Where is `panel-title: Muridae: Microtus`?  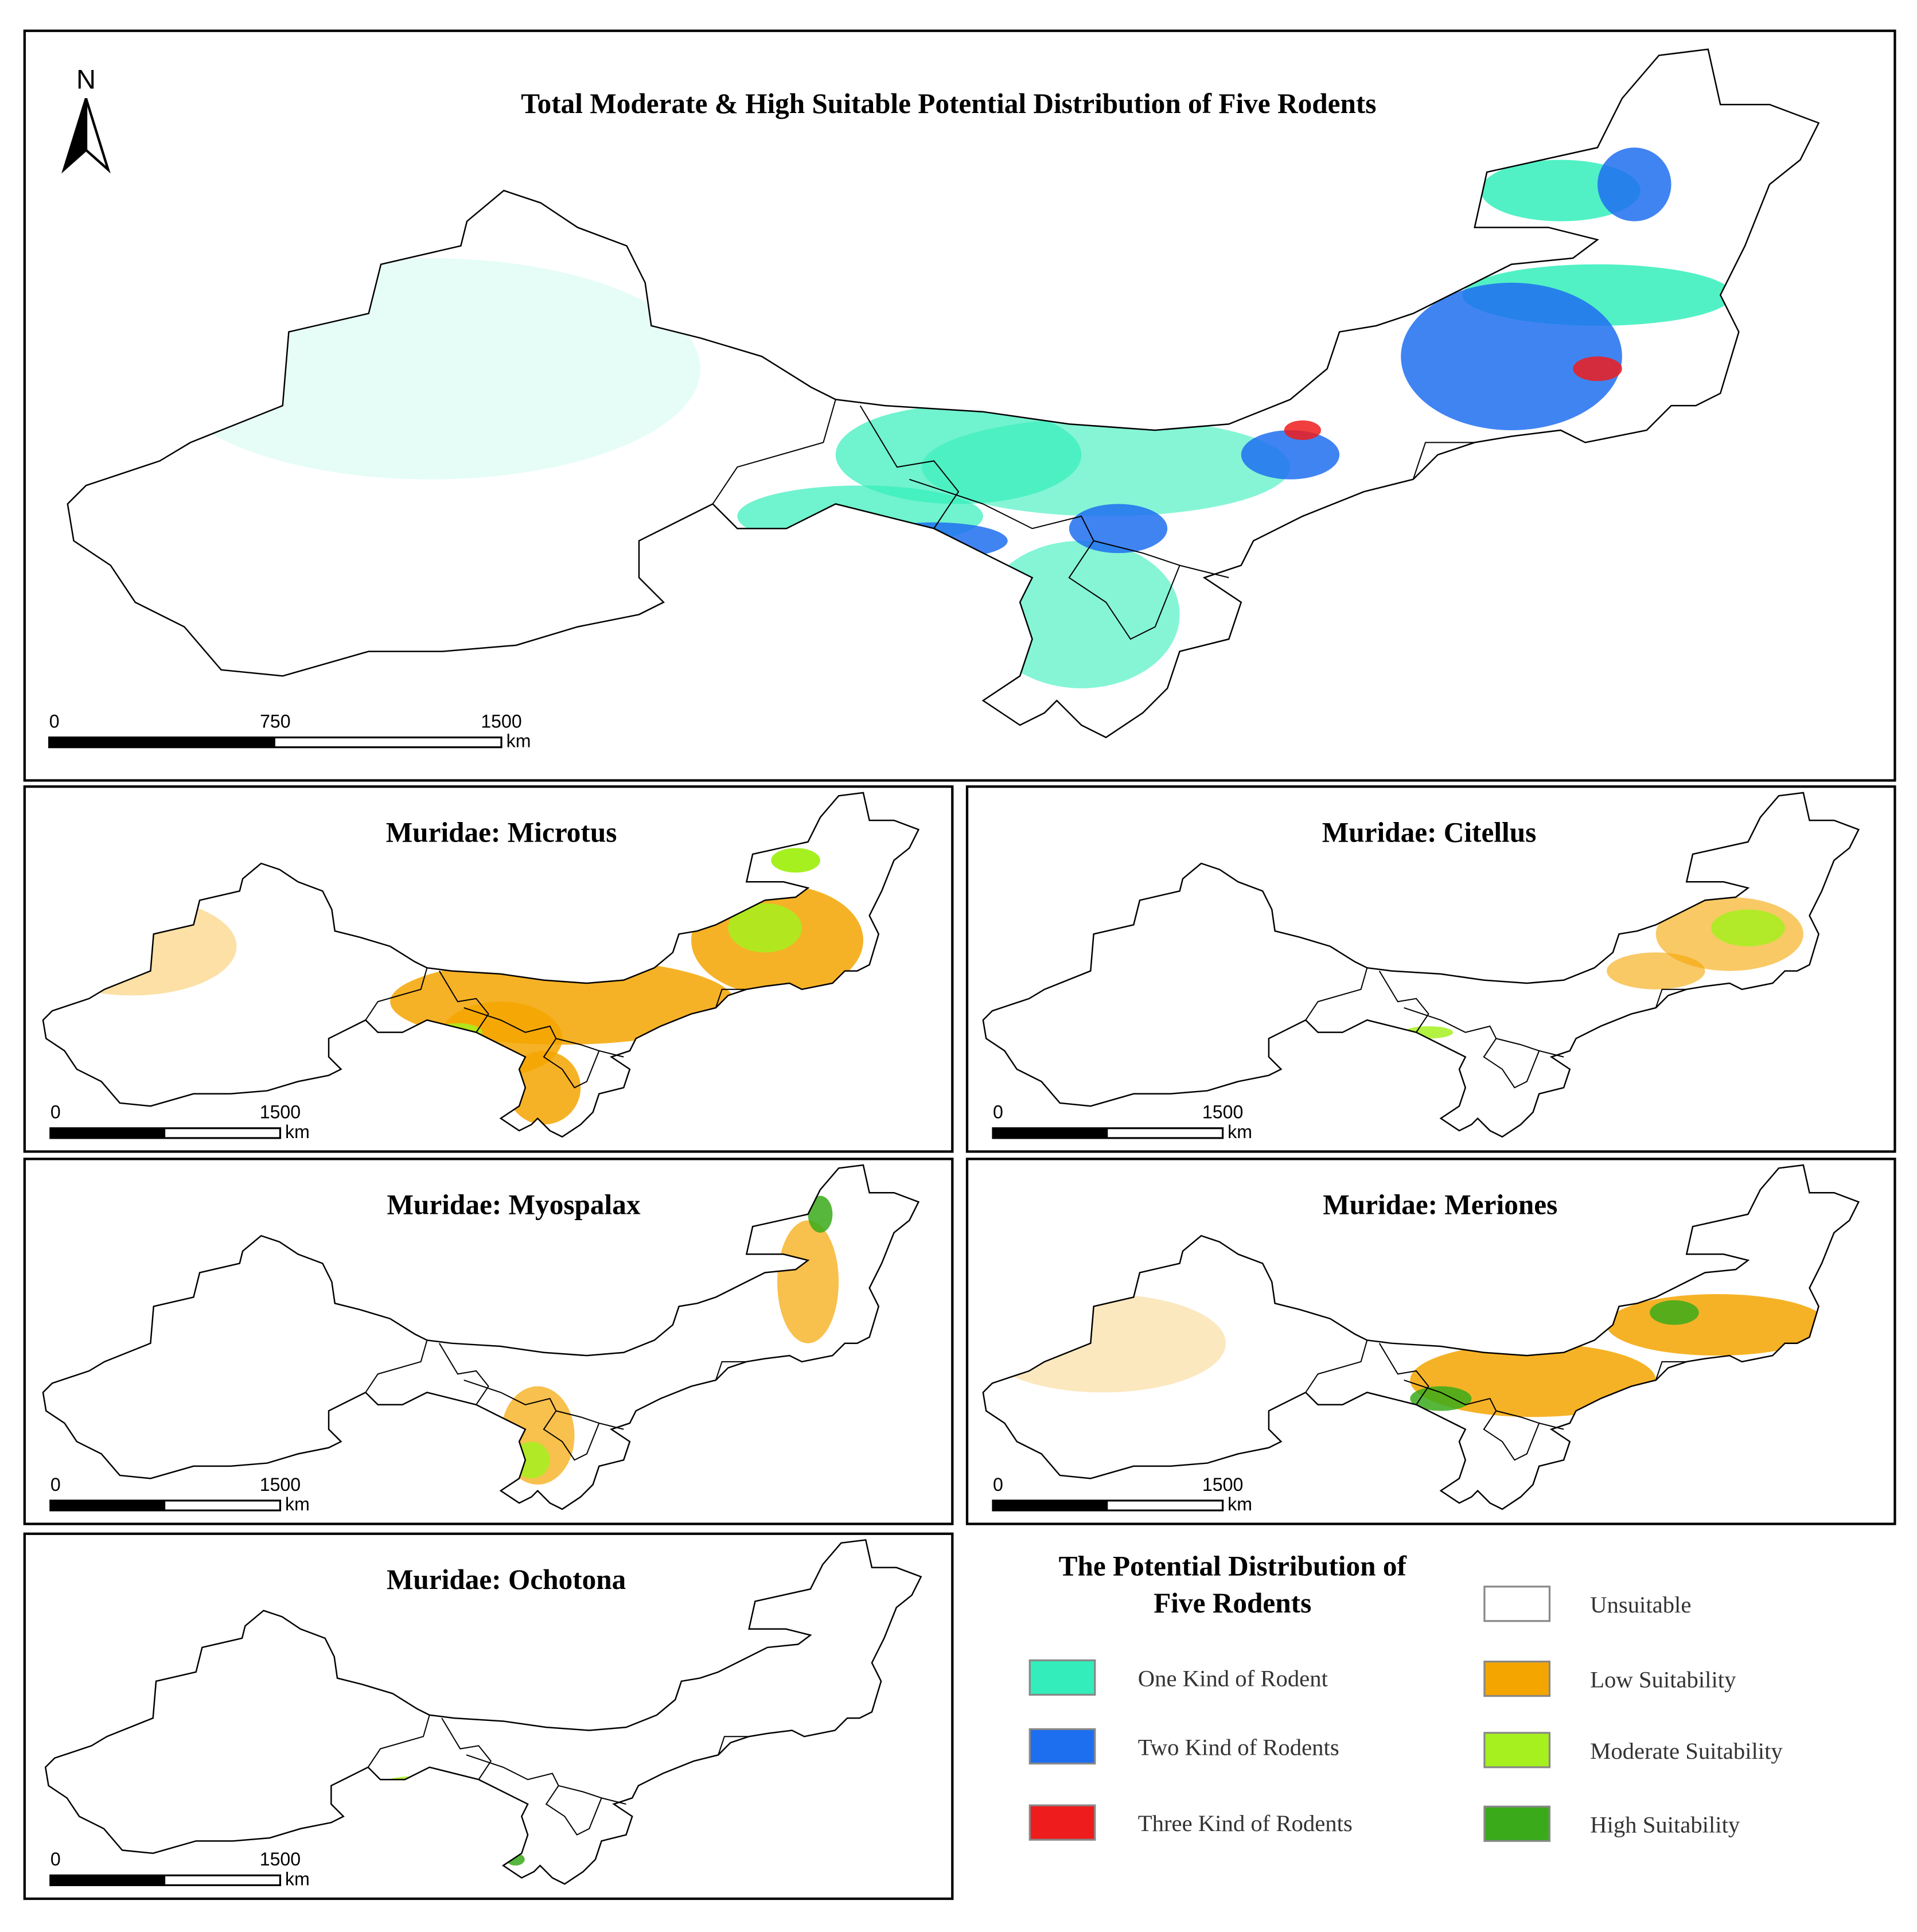 panel-title: Muridae: Microtus is located at coordinates (502, 832).